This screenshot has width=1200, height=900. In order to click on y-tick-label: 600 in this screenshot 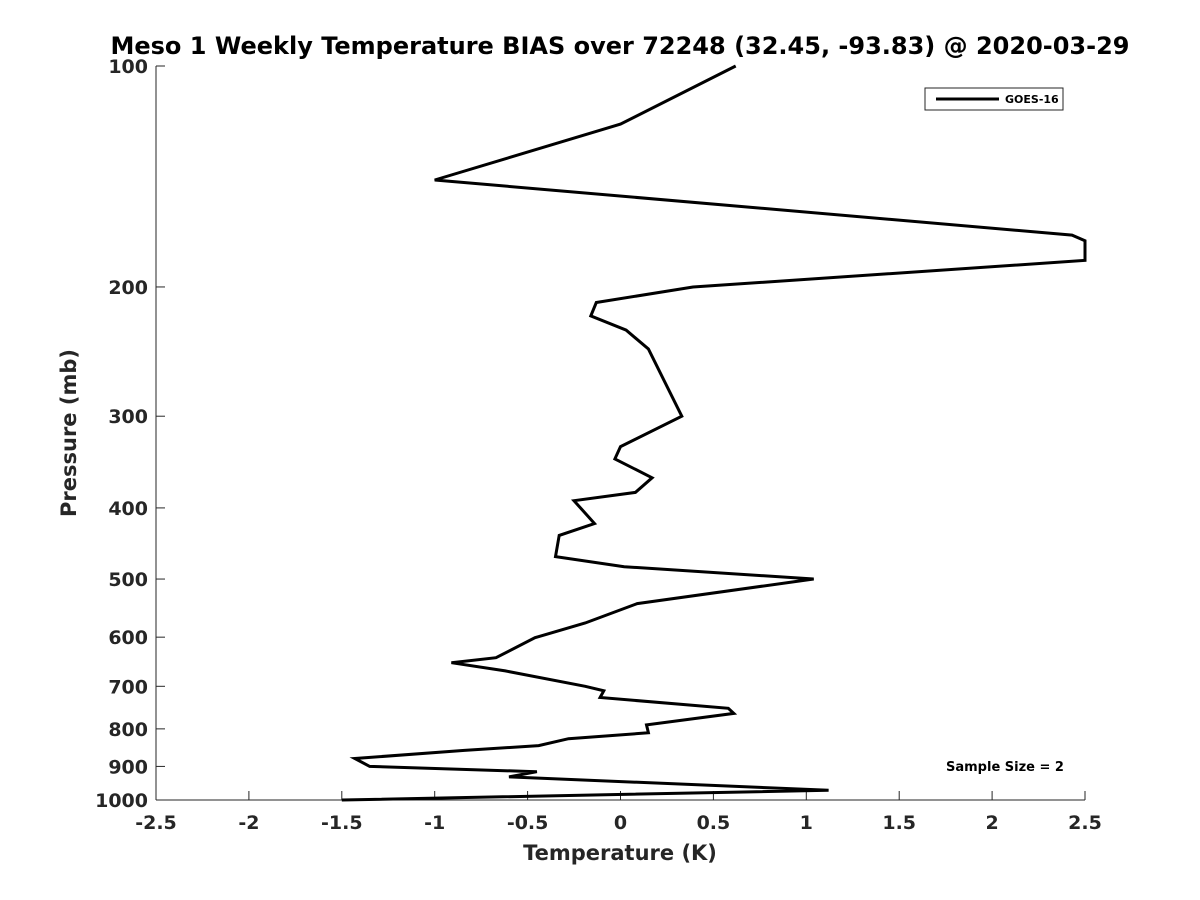, I will do `click(128, 638)`.